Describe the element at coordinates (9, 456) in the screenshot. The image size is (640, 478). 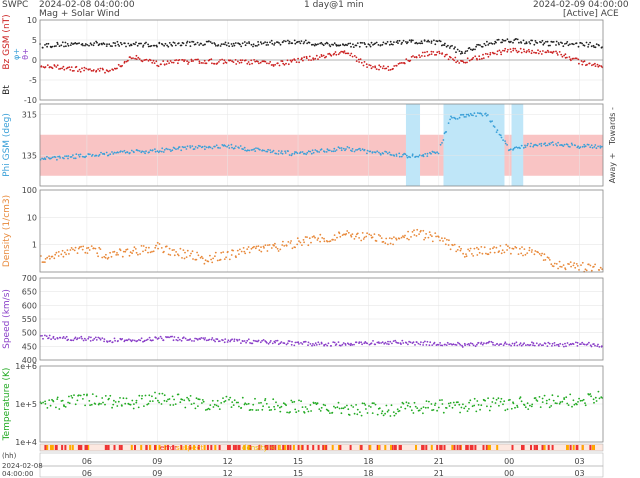
I see `footer-hh-label: (hh)` at that location.